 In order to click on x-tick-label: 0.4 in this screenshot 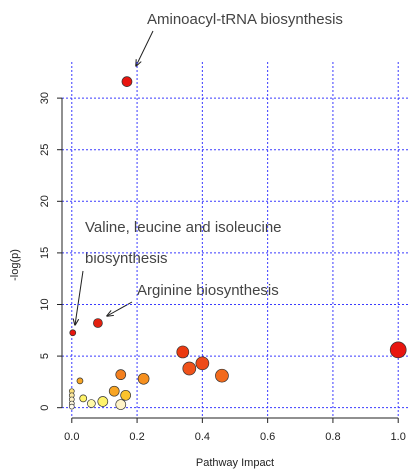, I will do `click(202, 437)`.